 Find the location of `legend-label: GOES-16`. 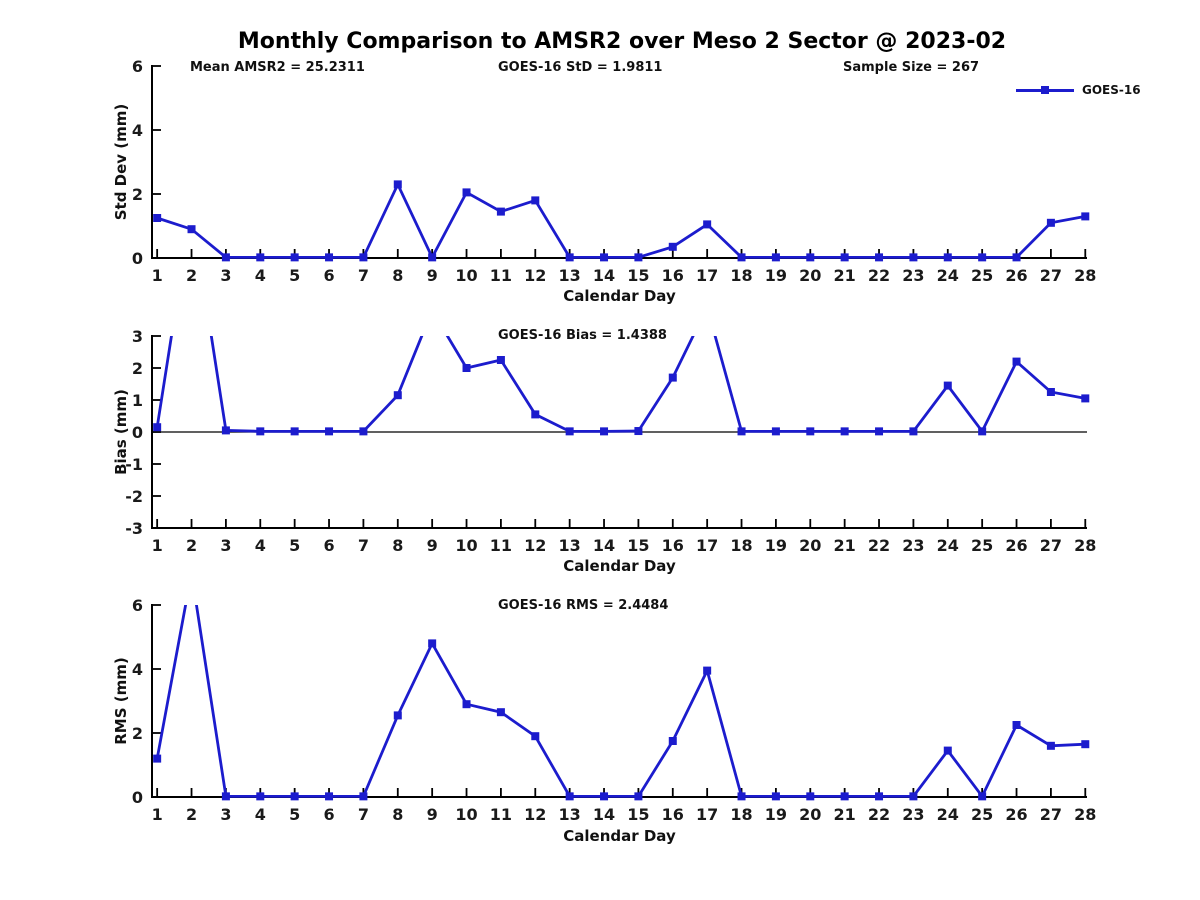

legend-label: GOES-16 is located at coordinates (1111, 90).